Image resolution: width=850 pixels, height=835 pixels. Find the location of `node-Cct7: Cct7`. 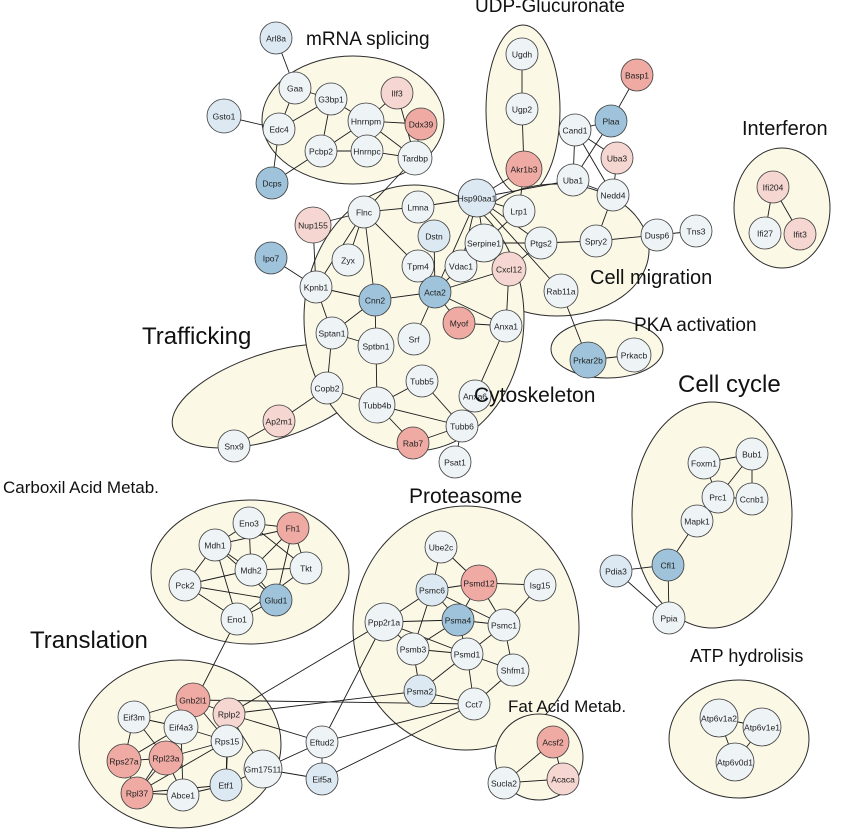

node-Cct7: Cct7 is located at coordinates (474, 704).